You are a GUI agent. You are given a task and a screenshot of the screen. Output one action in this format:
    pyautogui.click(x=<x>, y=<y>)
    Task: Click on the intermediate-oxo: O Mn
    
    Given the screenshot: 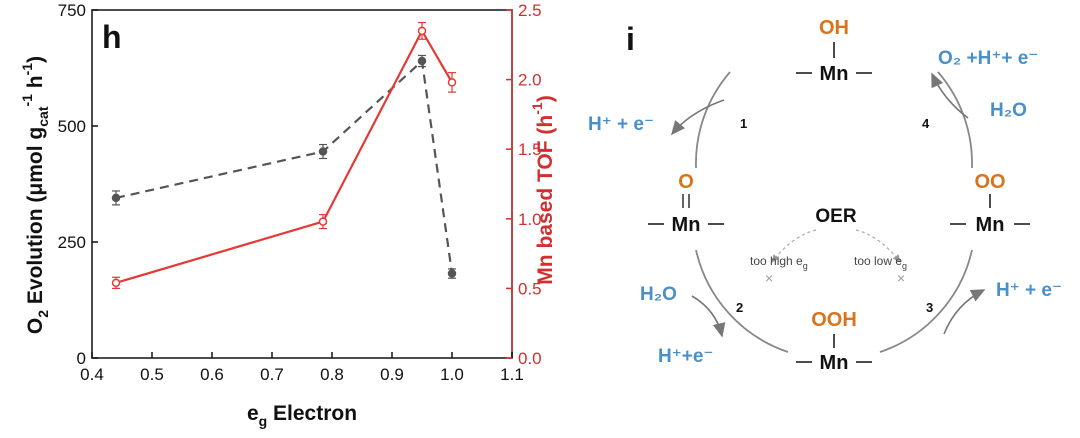 What is the action you would take?
    pyautogui.click(x=686, y=203)
    